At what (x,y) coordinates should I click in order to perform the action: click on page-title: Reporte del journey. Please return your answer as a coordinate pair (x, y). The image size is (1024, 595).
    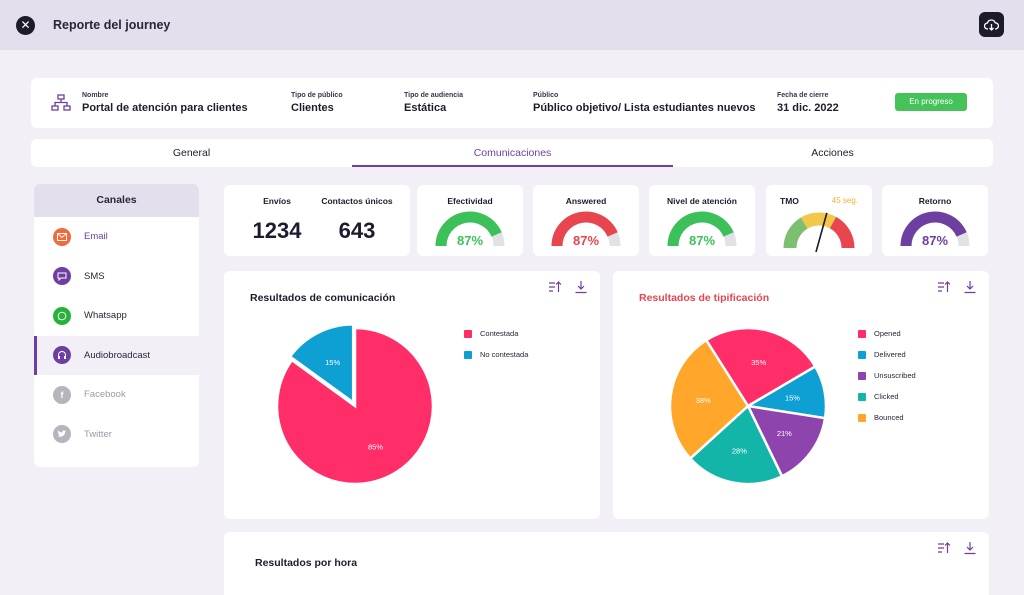
    Looking at the image, I should click on (112, 25).